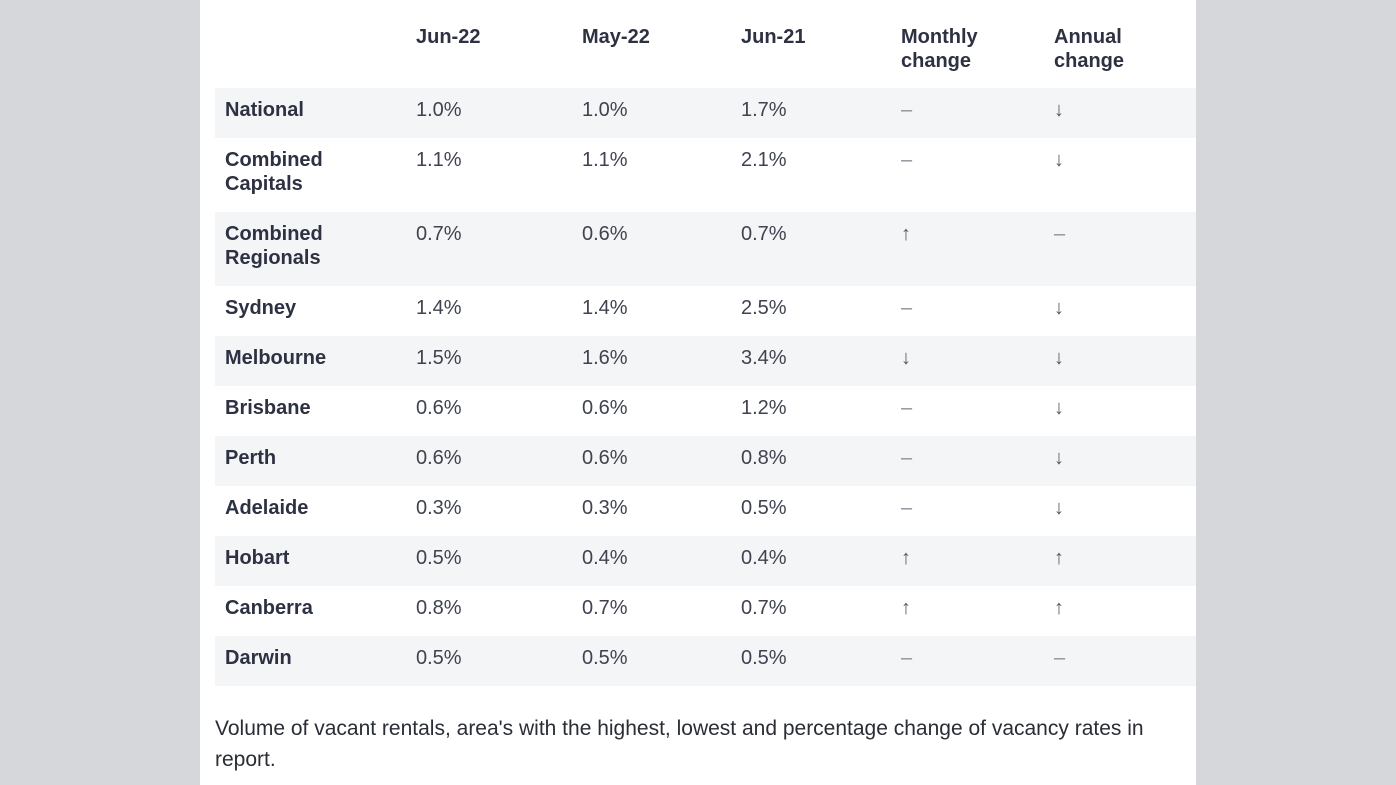  I want to click on may-22-cell: 1.4%, so click(605, 308).